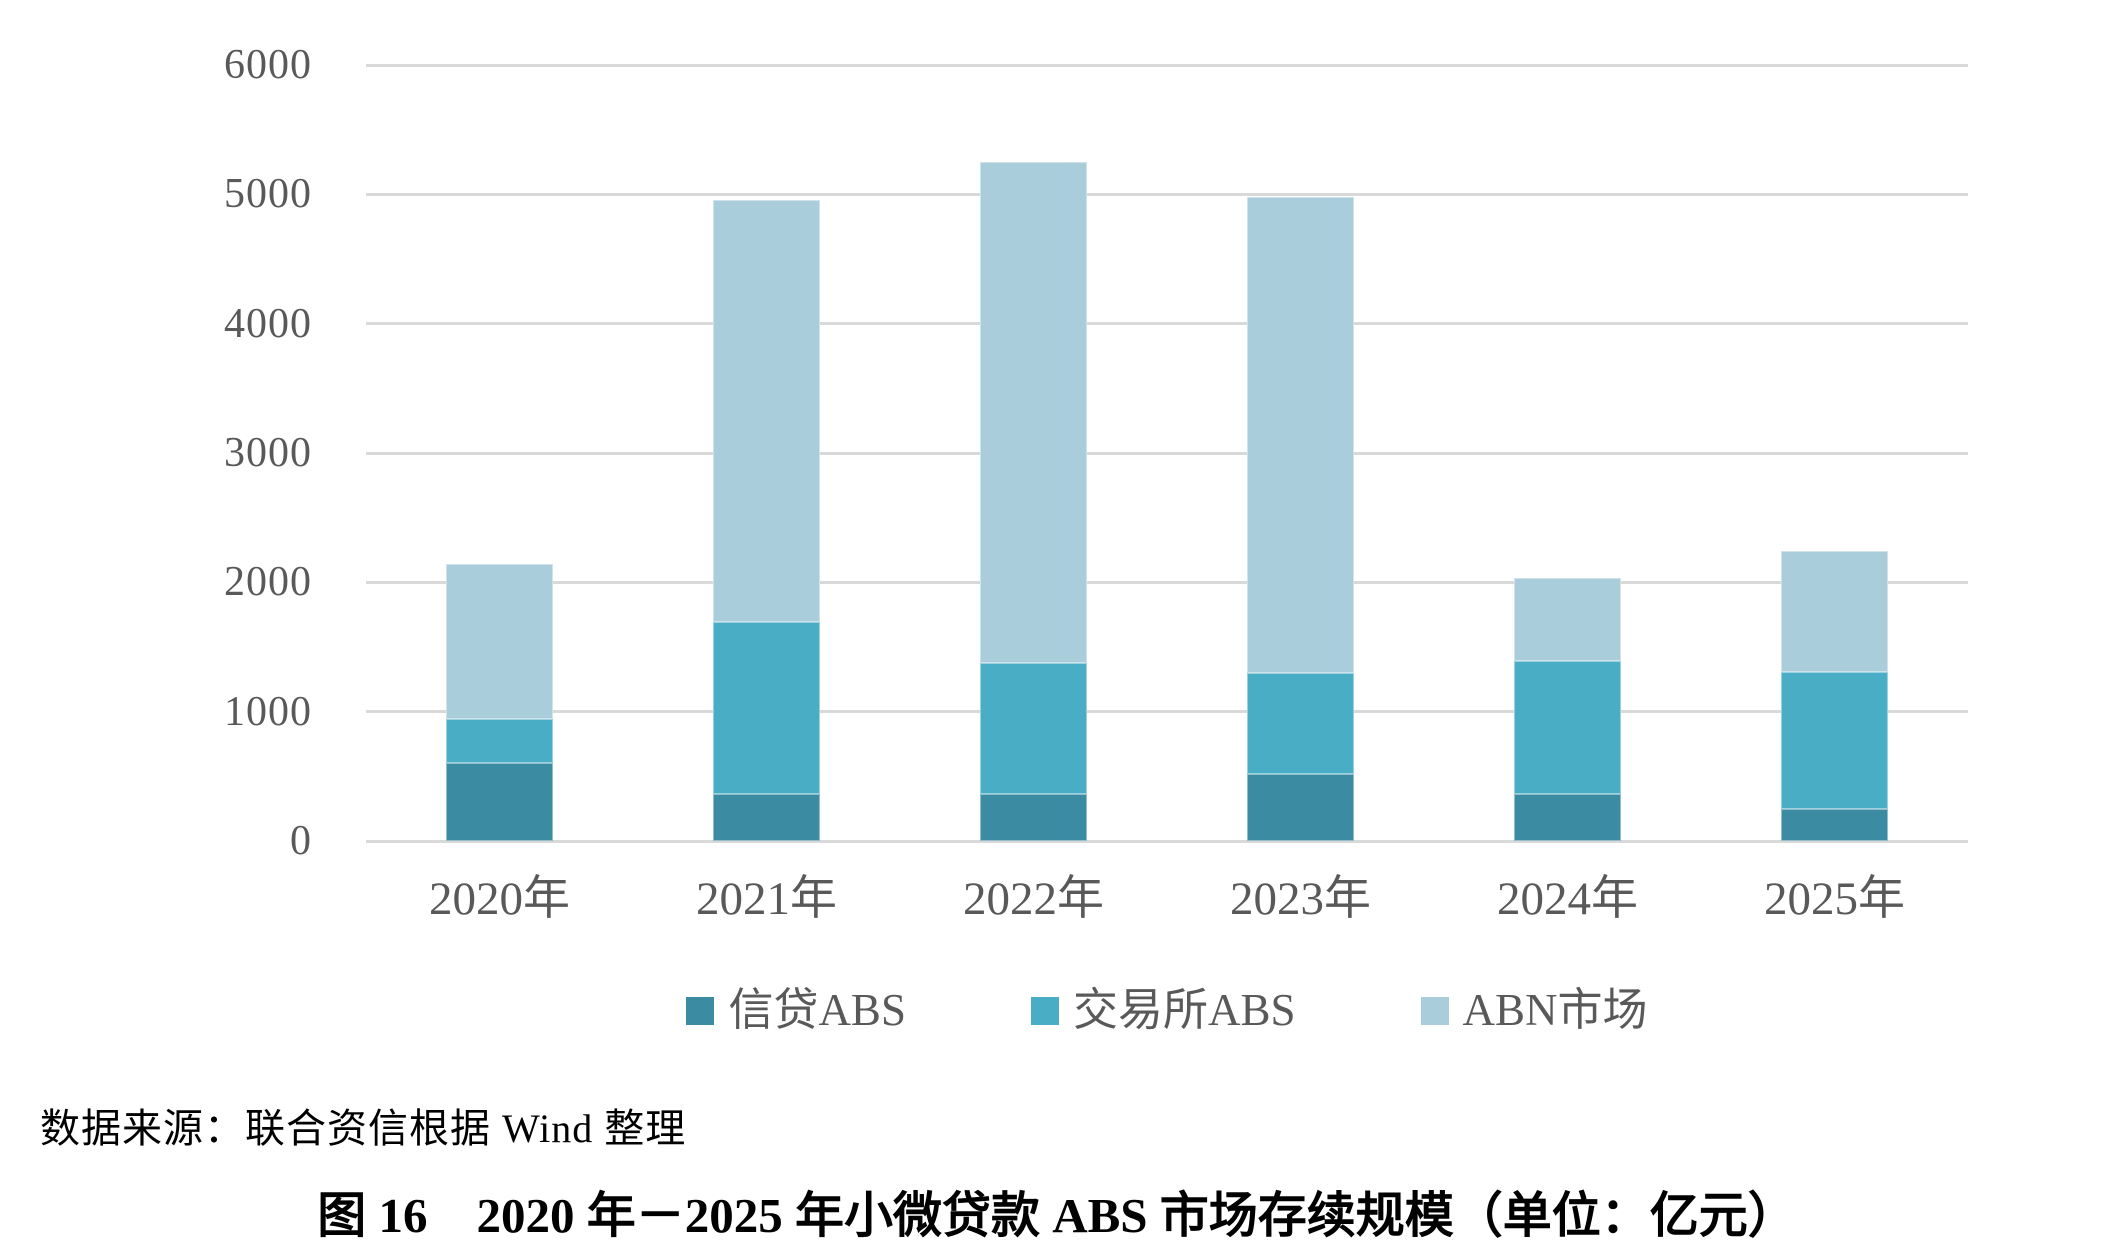  Describe the element at coordinates (1834, 899) in the screenshot. I see `x-tick-label: 2025年` at that location.